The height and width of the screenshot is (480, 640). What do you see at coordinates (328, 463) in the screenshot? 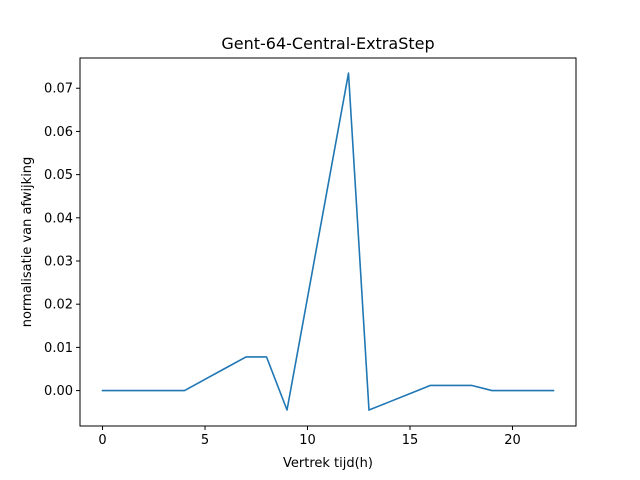
I see `x-axis-label: Vertrek tijd(h)` at bounding box center [328, 463].